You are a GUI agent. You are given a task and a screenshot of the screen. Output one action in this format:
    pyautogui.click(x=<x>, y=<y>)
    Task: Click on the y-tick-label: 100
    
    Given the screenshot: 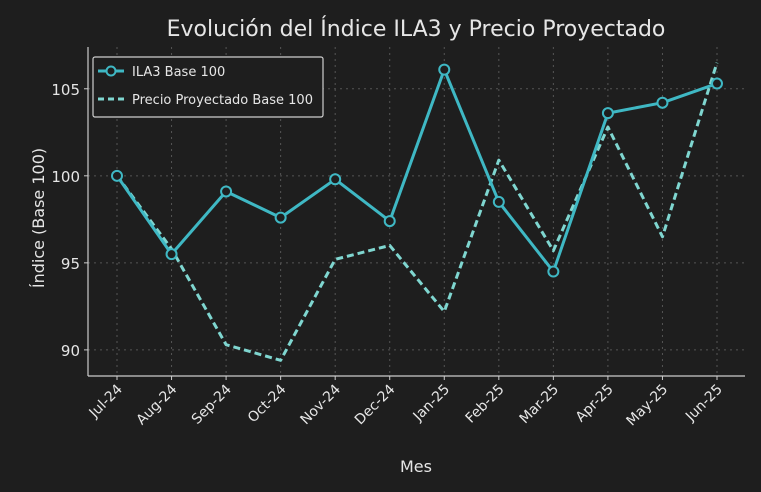 What is the action you would take?
    pyautogui.click(x=65, y=177)
    